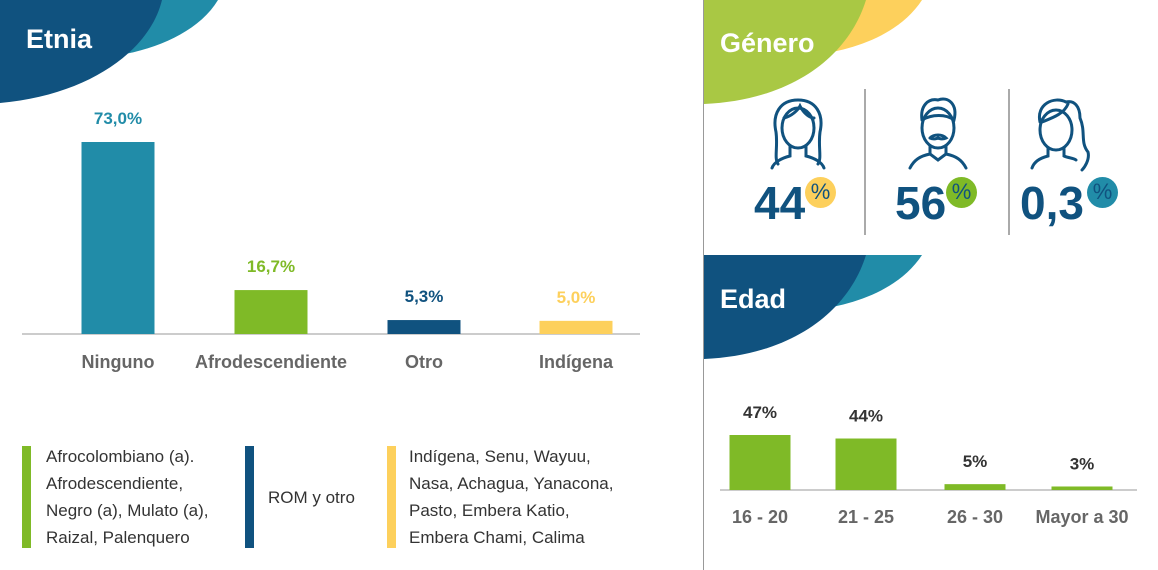  I want to click on data-label: 5%, so click(975, 461).